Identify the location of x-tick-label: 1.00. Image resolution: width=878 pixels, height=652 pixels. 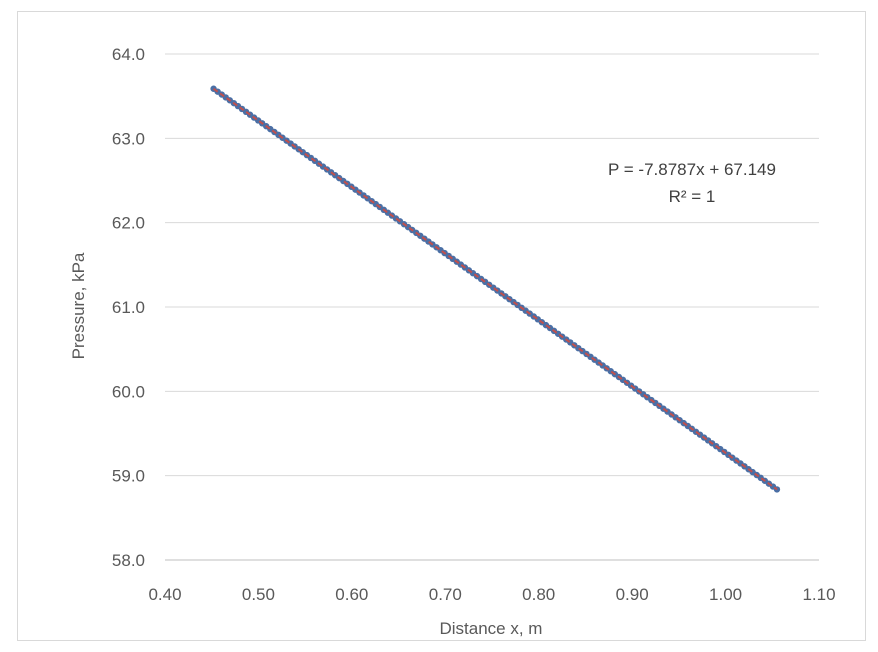
(725, 594).